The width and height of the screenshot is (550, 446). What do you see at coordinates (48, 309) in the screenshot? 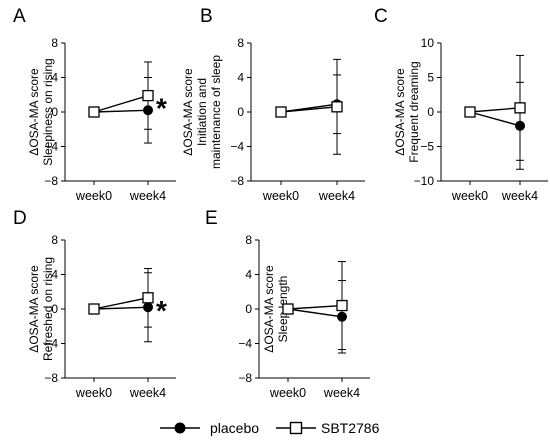
I see `y-axis-label: Refreshed on rising` at bounding box center [48, 309].